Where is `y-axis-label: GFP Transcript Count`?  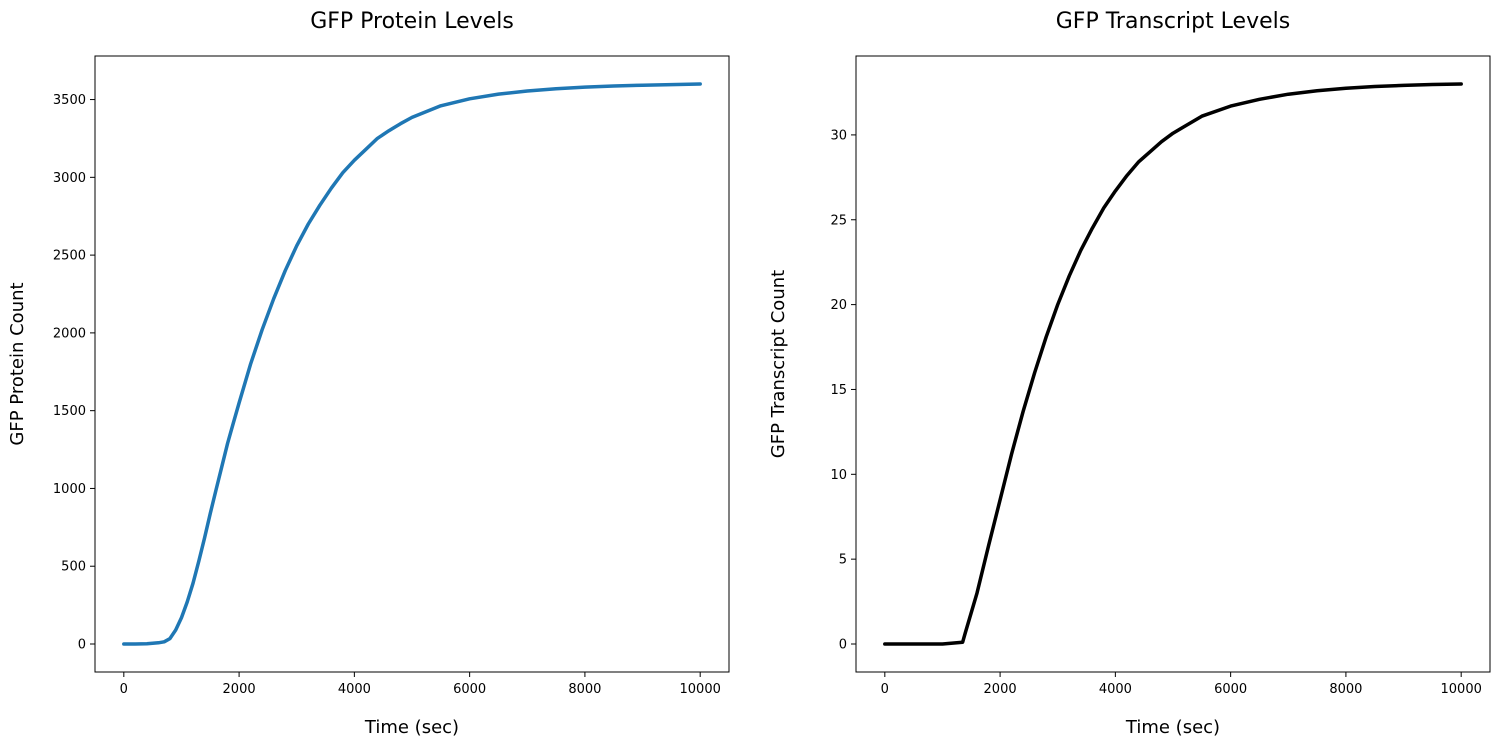
y-axis-label: GFP Transcript Count is located at coordinates (778, 364).